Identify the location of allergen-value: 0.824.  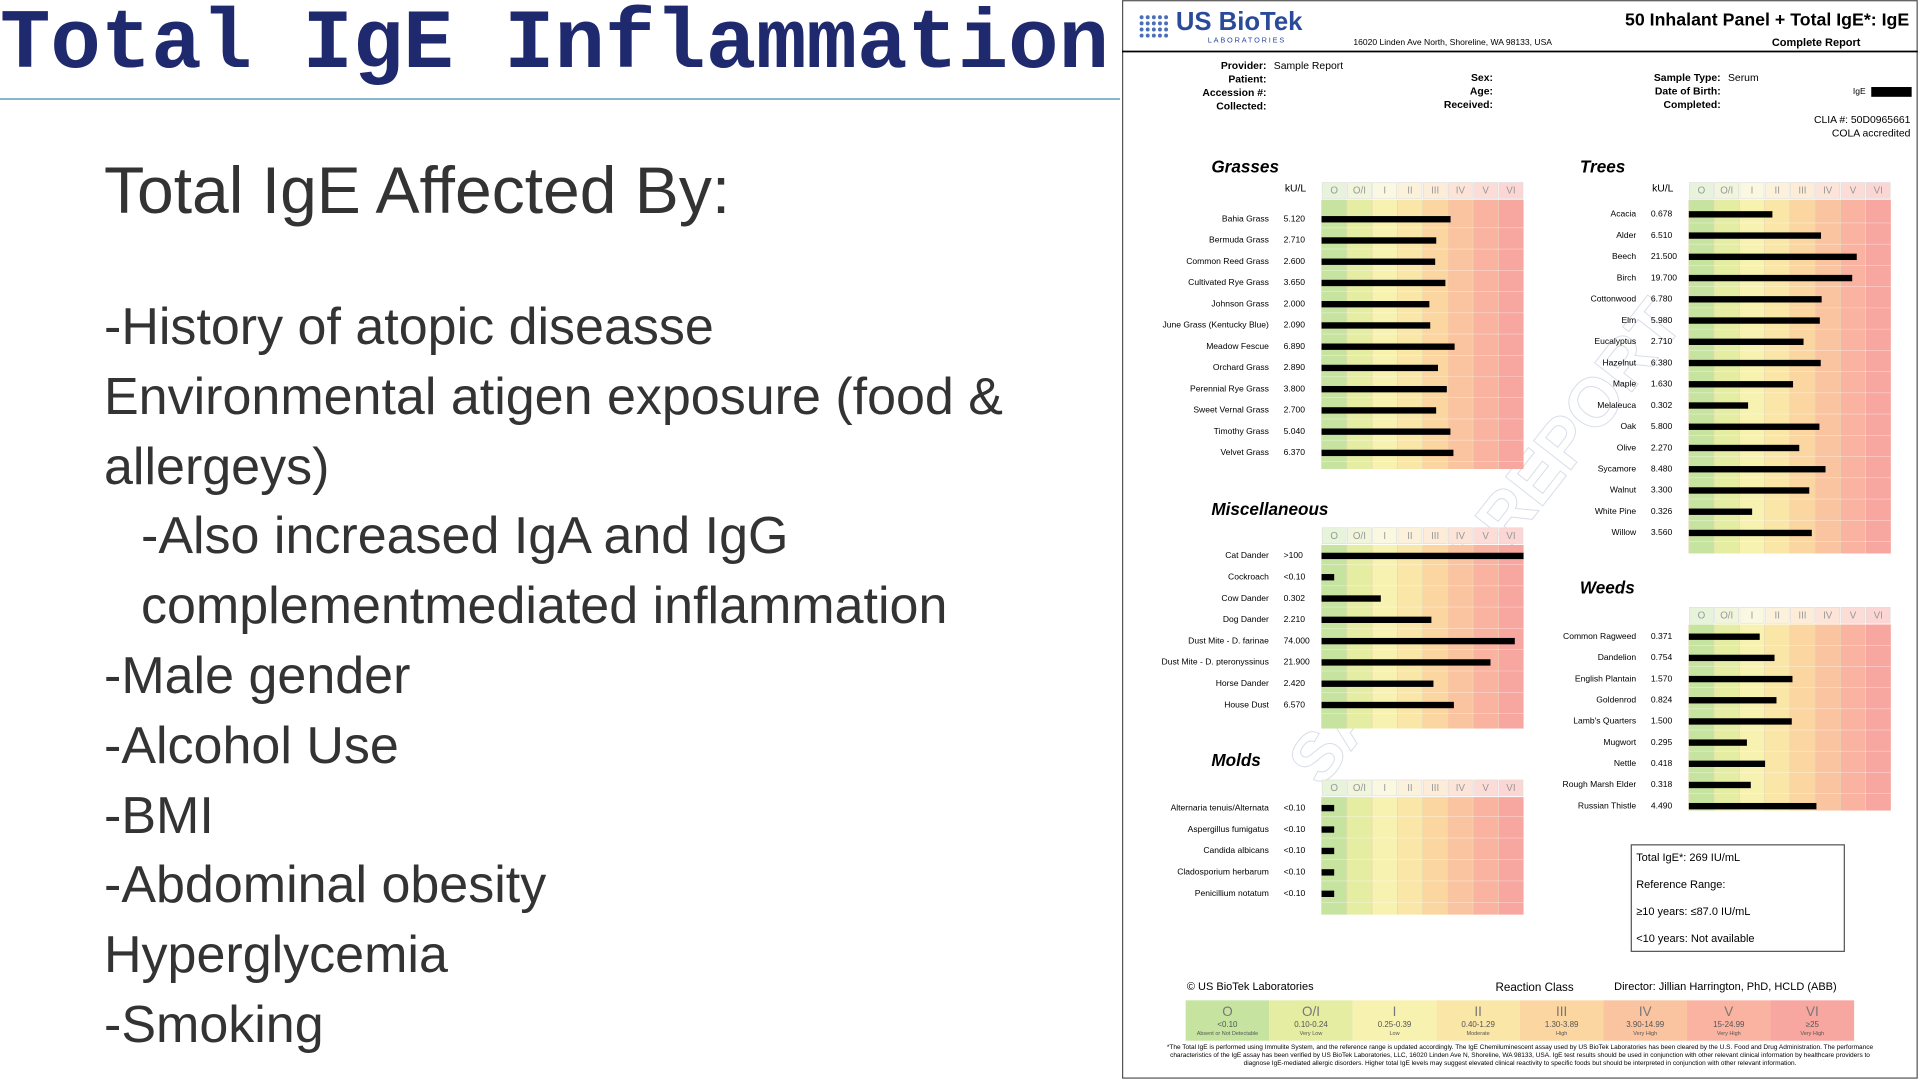
(1662, 700).